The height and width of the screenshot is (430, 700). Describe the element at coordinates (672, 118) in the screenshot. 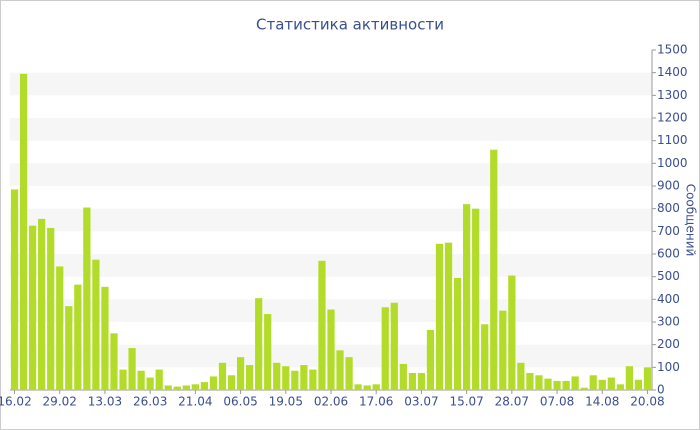

I see `y-tick-label: 1200` at that location.